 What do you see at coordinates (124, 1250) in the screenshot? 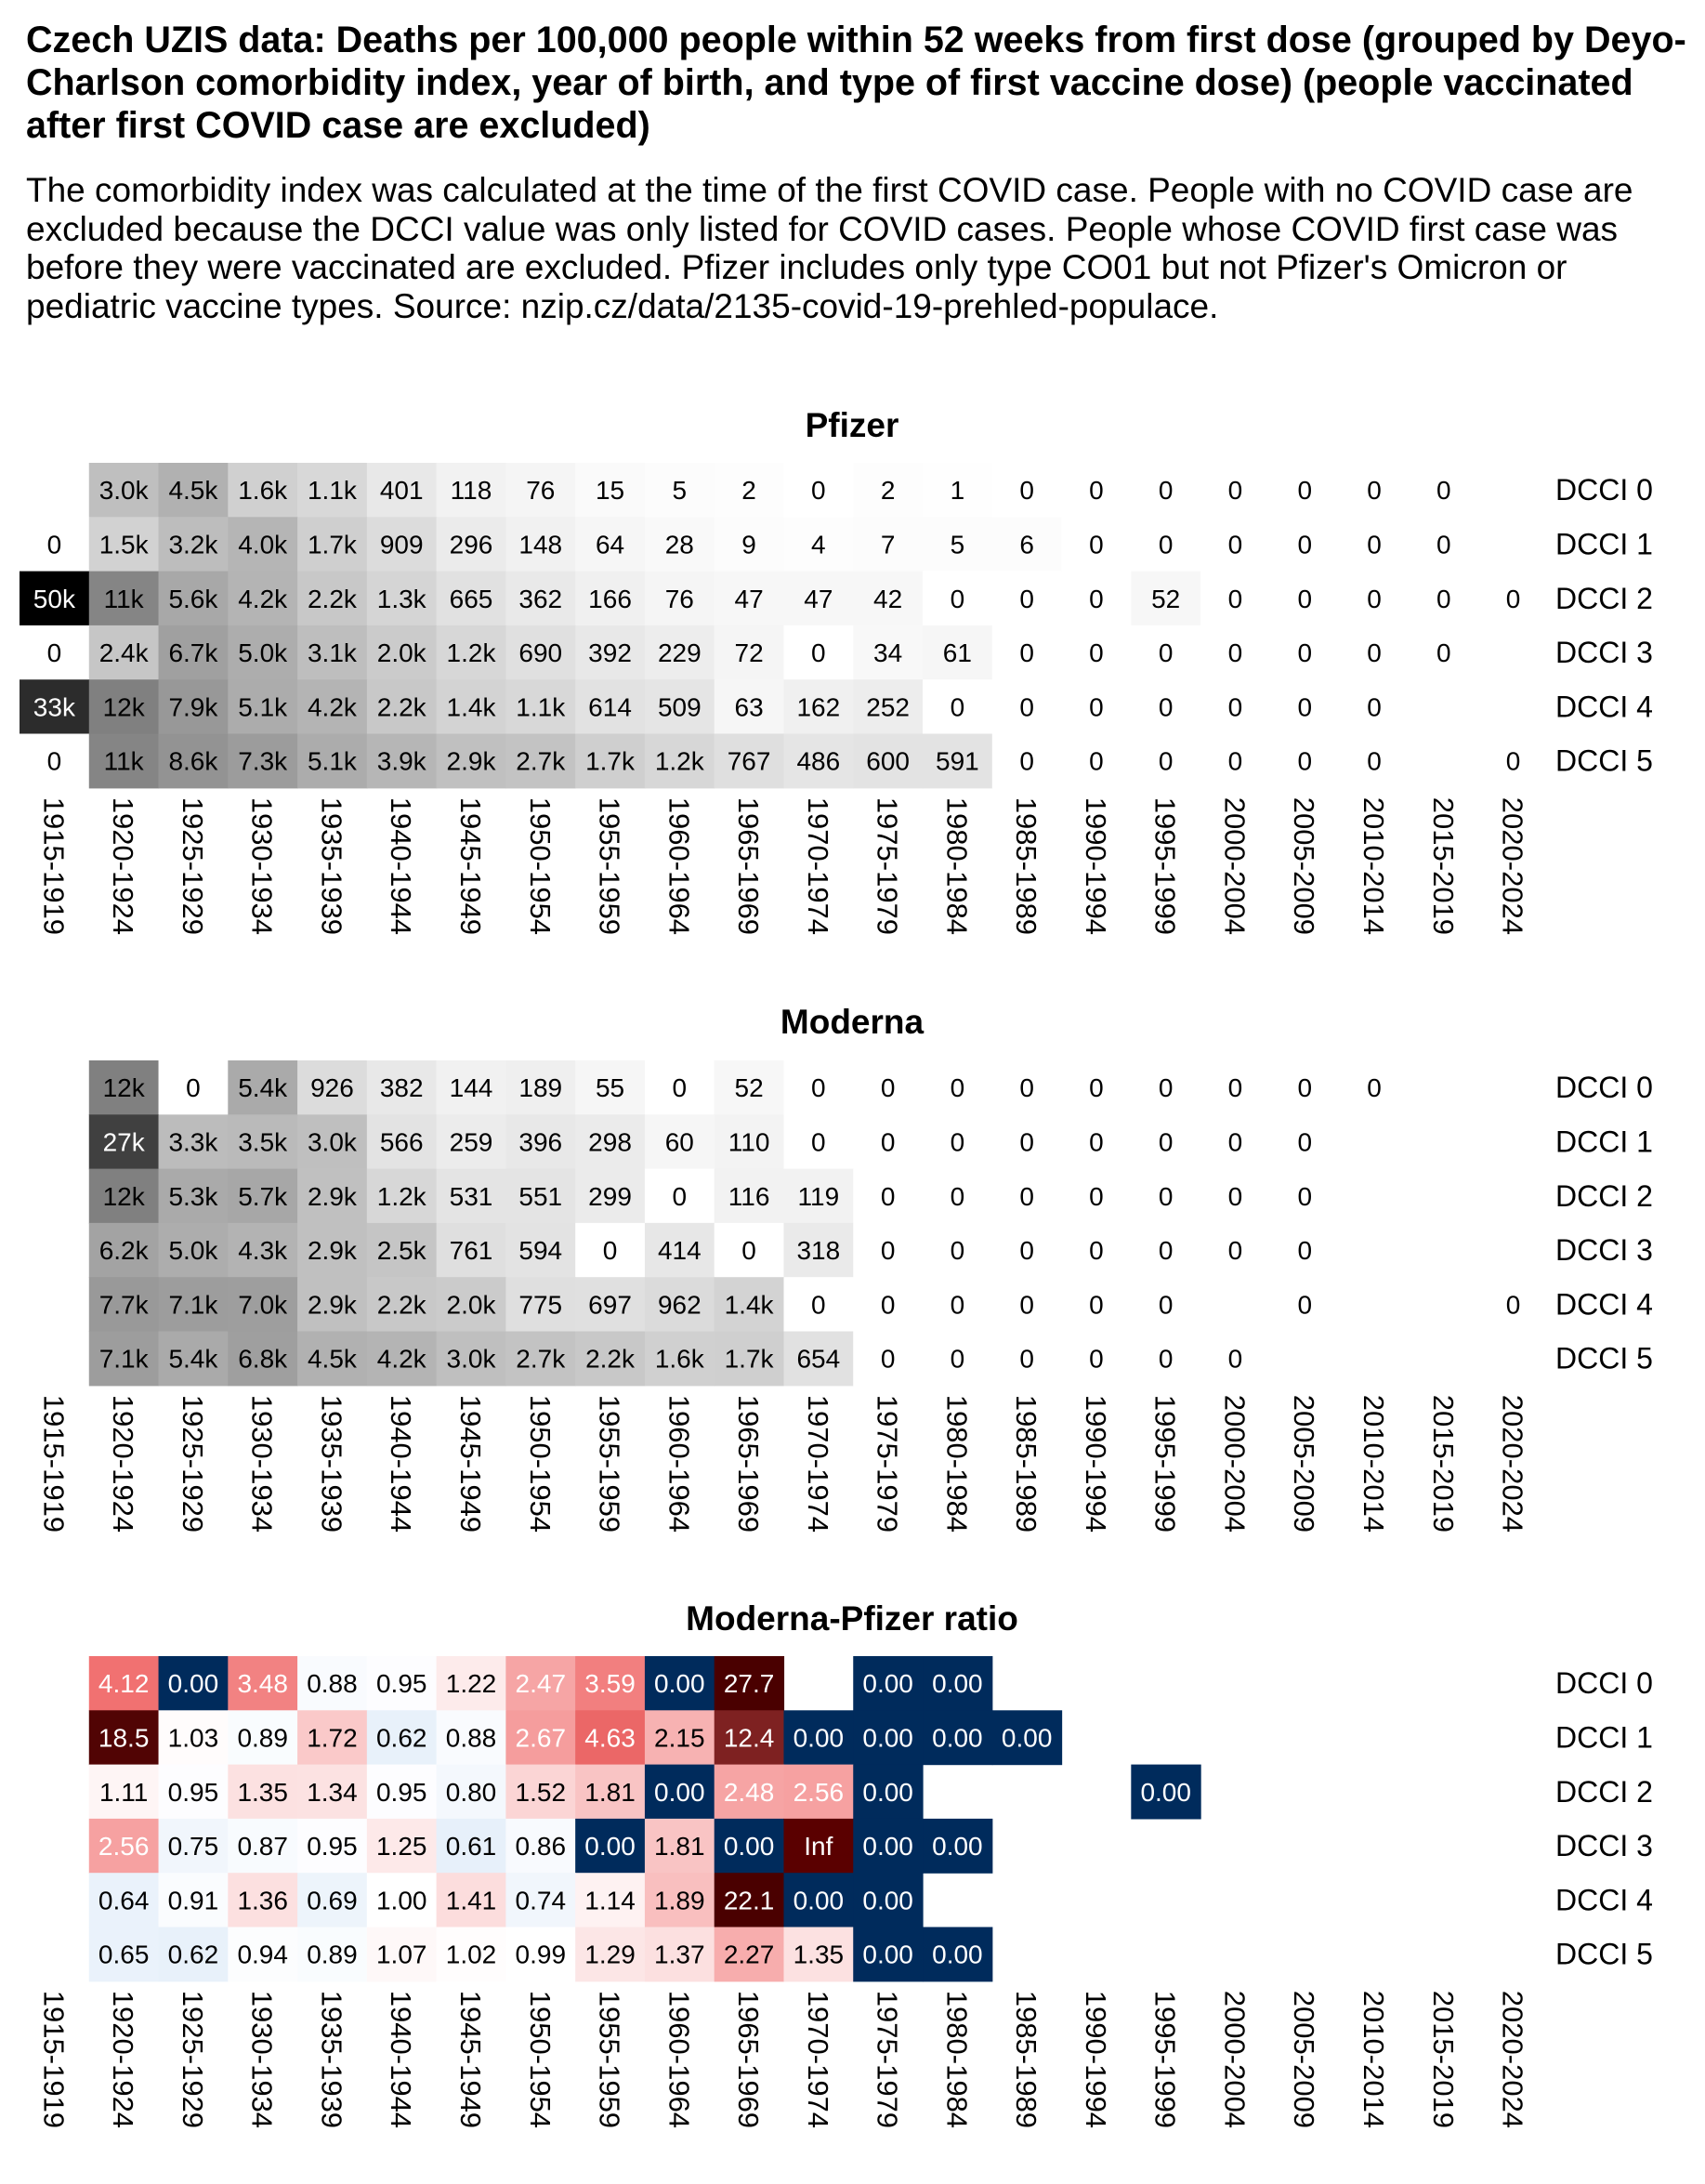
I see `cell-label: 6.2k` at bounding box center [124, 1250].